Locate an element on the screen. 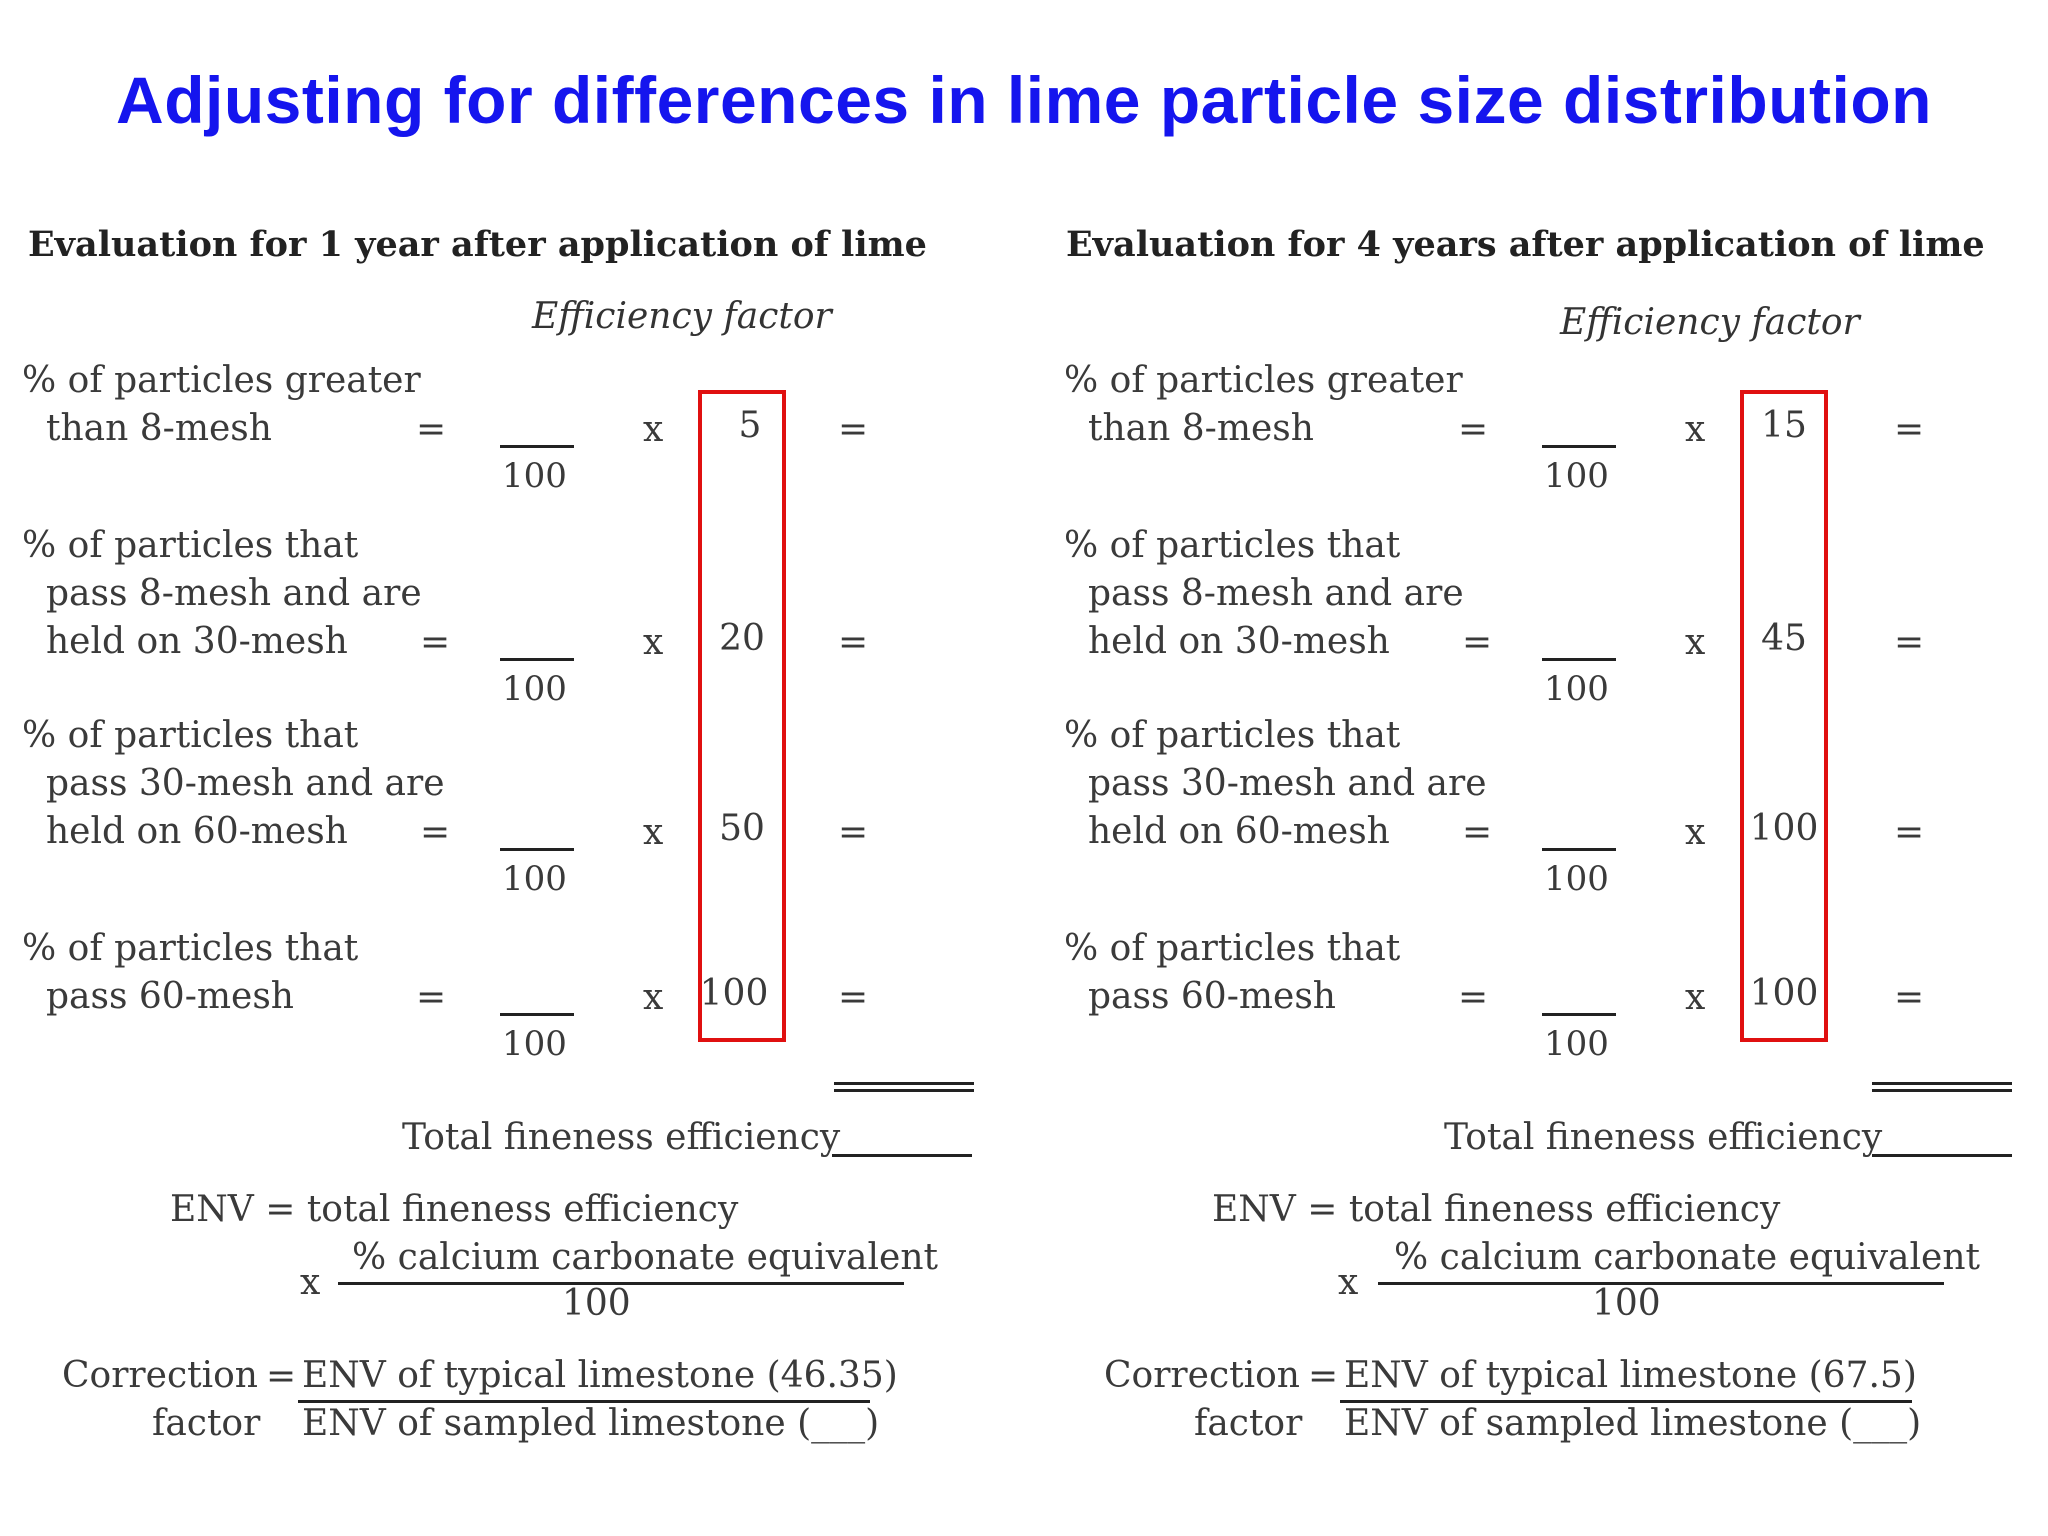 The width and height of the screenshot is (2048, 1536). row-label-line: held on 60-mesh is located at coordinates (1239, 831).